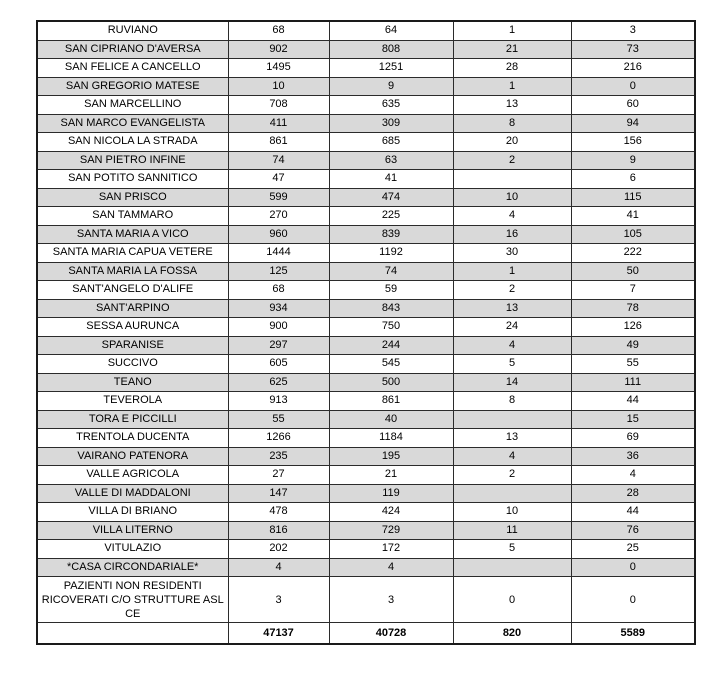 This screenshot has width=707, height=679. I want to click on value-cell: 424, so click(391, 512).